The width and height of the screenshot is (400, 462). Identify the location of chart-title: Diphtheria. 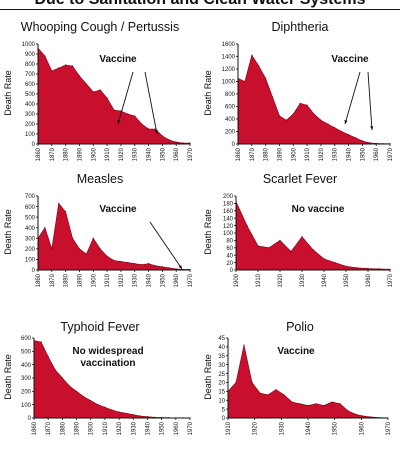
(300, 27).